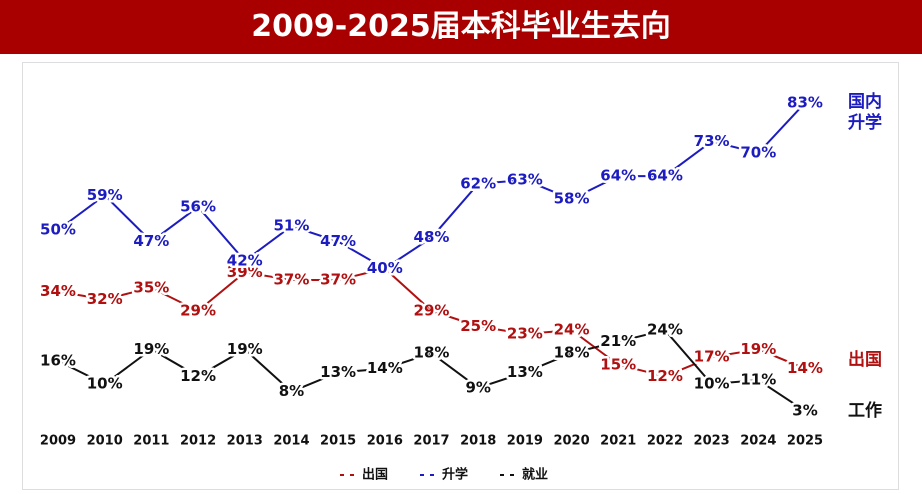 This screenshot has width=922, height=494. Describe the element at coordinates (58, 291) in the screenshot. I see `data-label: 34%` at that location.